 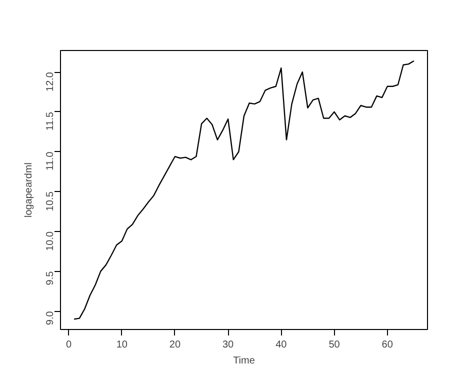 What do you see at coordinates (282, 345) in the screenshot?
I see `x-tick-label: 40` at bounding box center [282, 345].